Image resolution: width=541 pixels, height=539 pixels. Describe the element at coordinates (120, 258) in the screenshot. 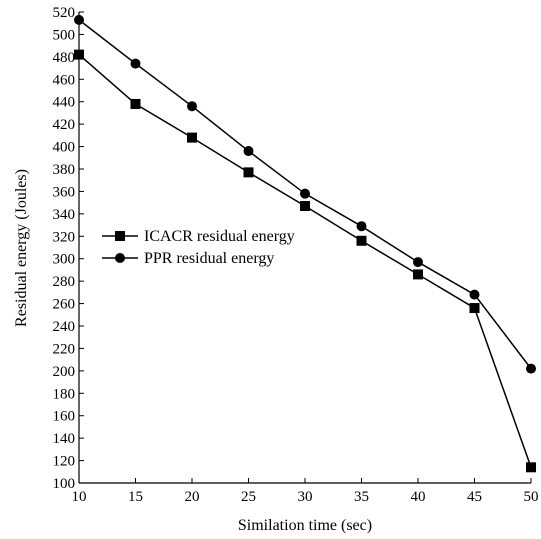

I see `legend-marker-circle` at that location.